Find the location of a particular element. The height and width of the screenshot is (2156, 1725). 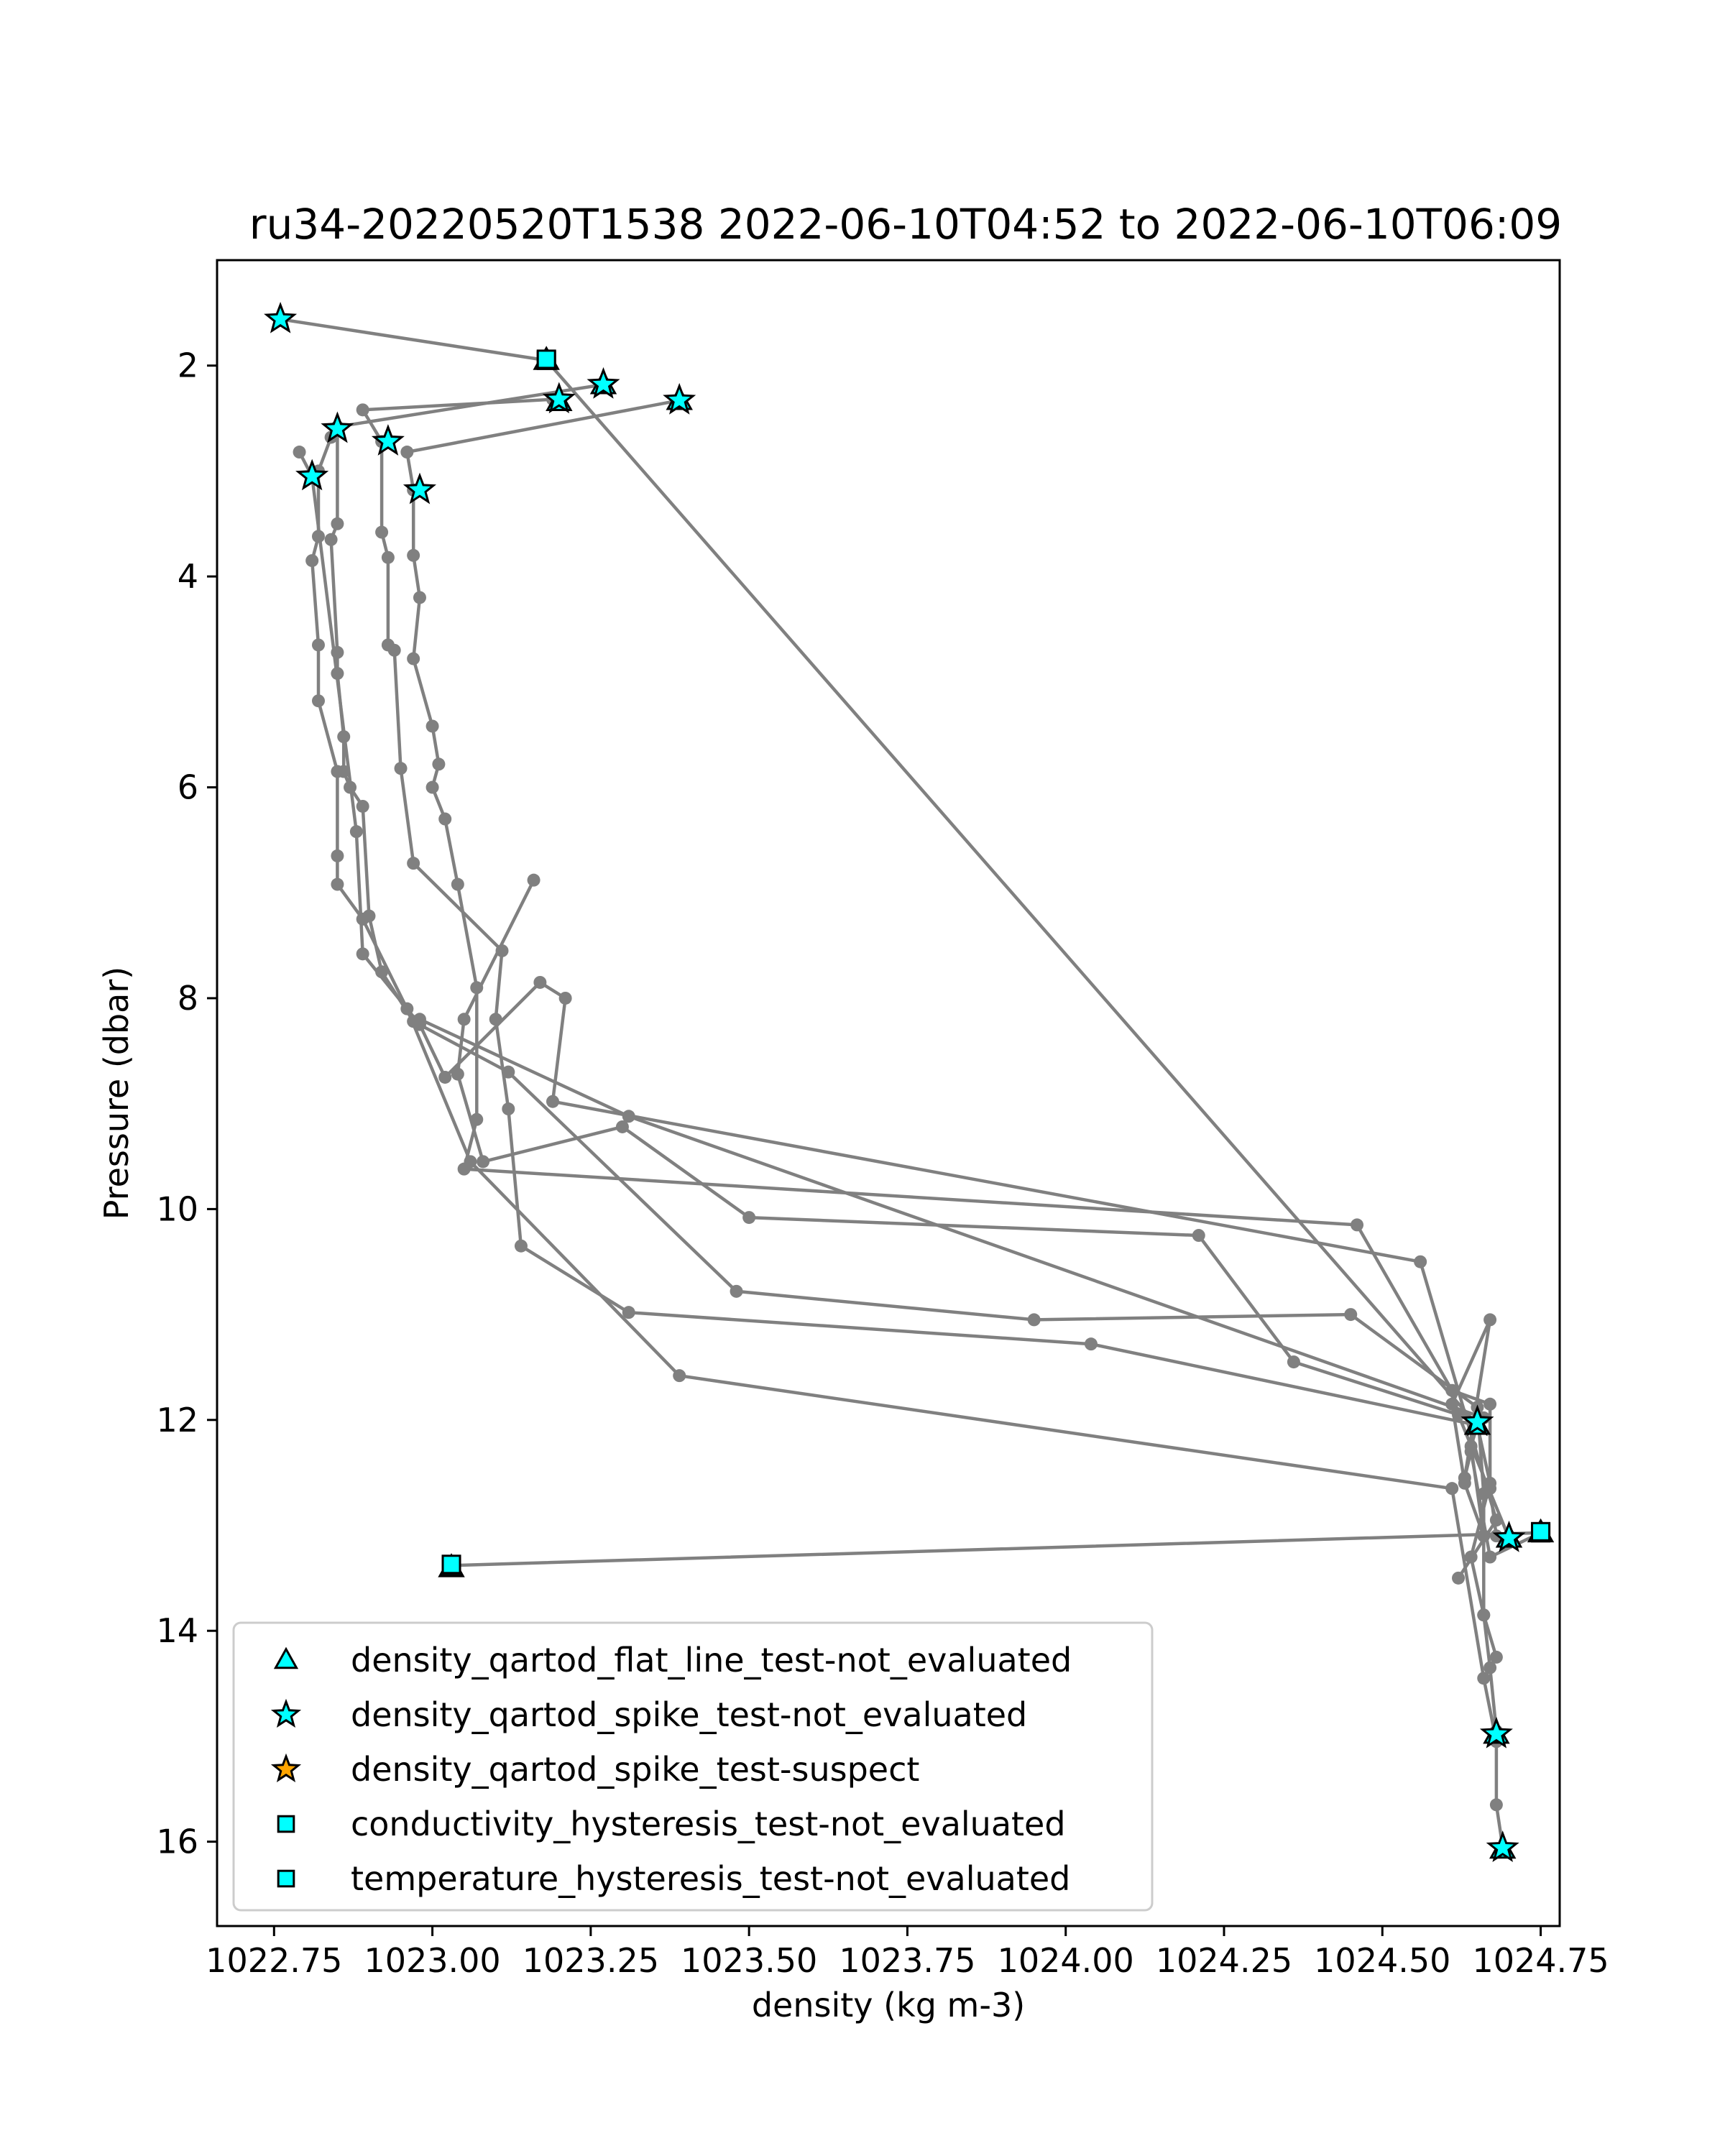

x-tick-label: 1023.25 is located at coordinates (591, 1960).